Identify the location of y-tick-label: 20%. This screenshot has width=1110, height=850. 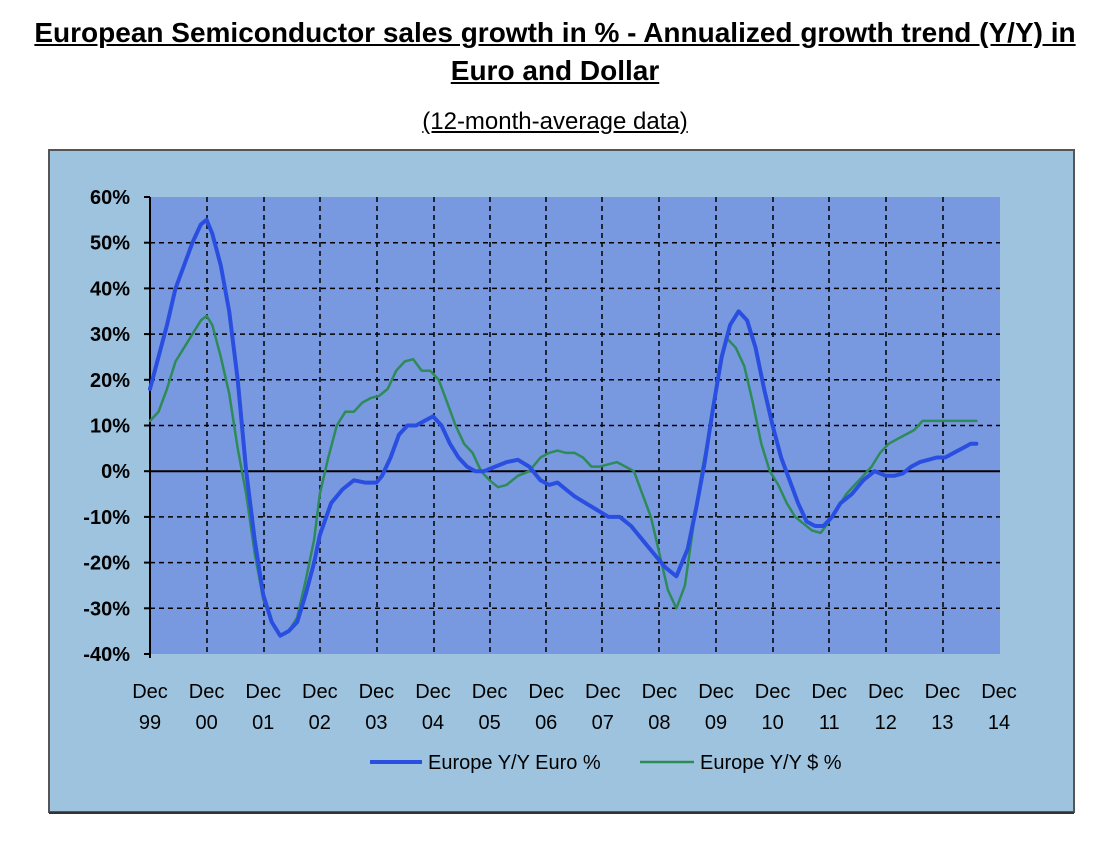
(110, 381).